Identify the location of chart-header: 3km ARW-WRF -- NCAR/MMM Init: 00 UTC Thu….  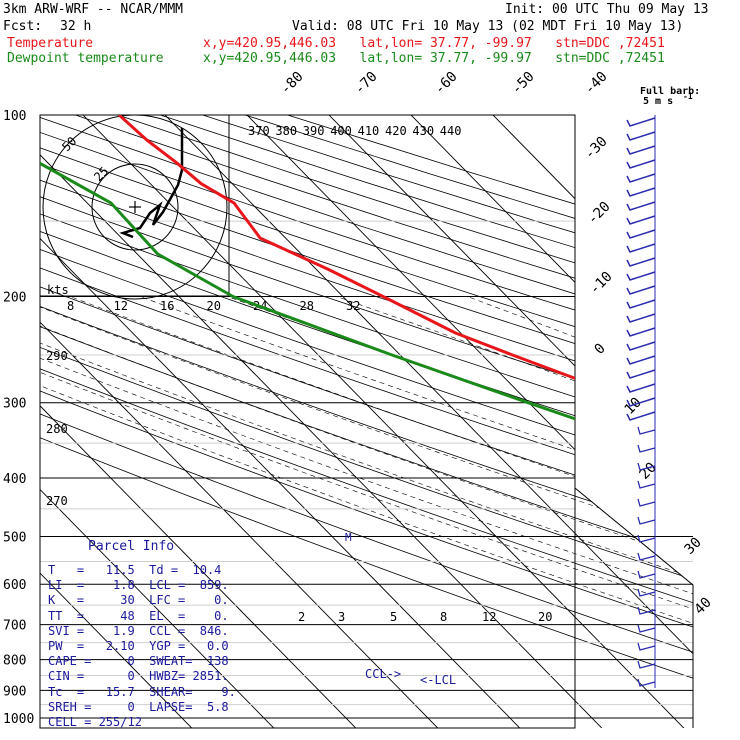
(370, 35).